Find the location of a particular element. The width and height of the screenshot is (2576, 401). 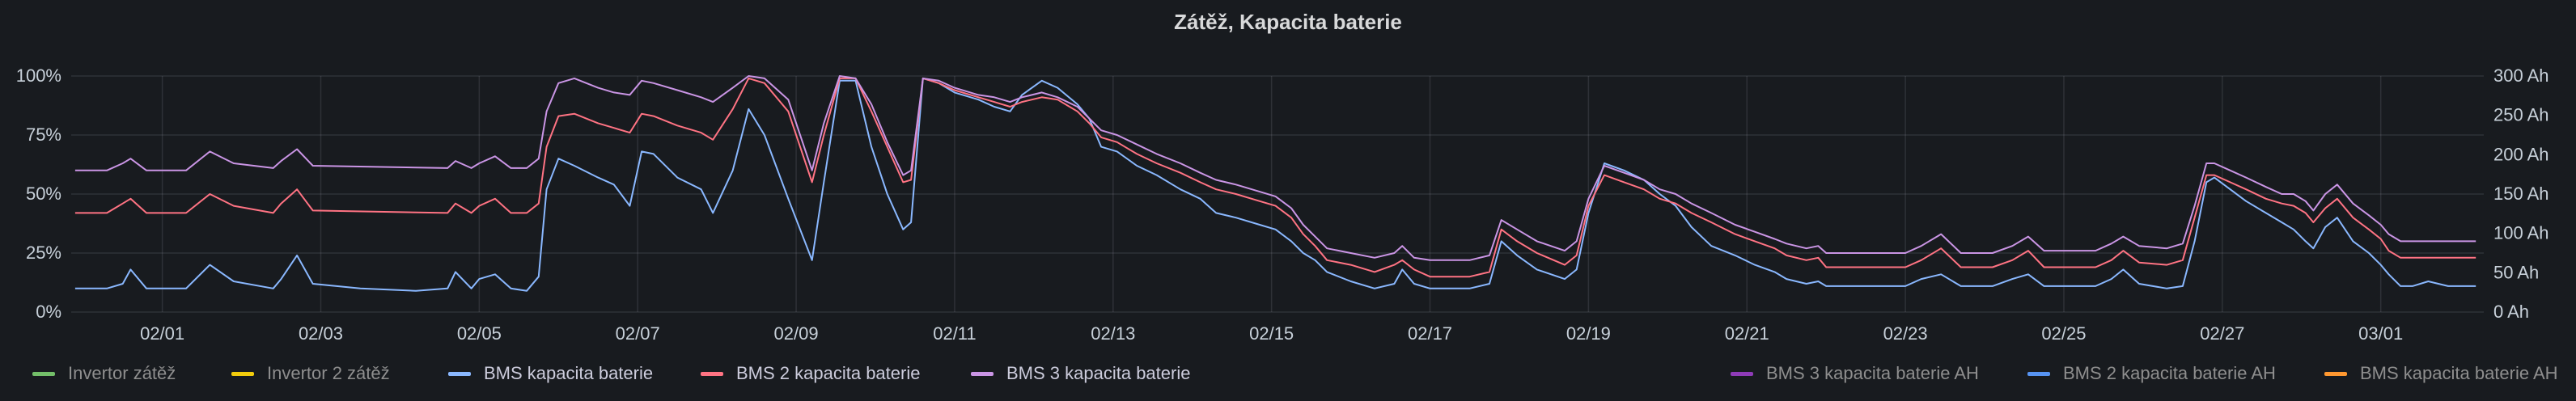

y-right-tick-label: 100 Ah is located at coordinates (2521, 233).